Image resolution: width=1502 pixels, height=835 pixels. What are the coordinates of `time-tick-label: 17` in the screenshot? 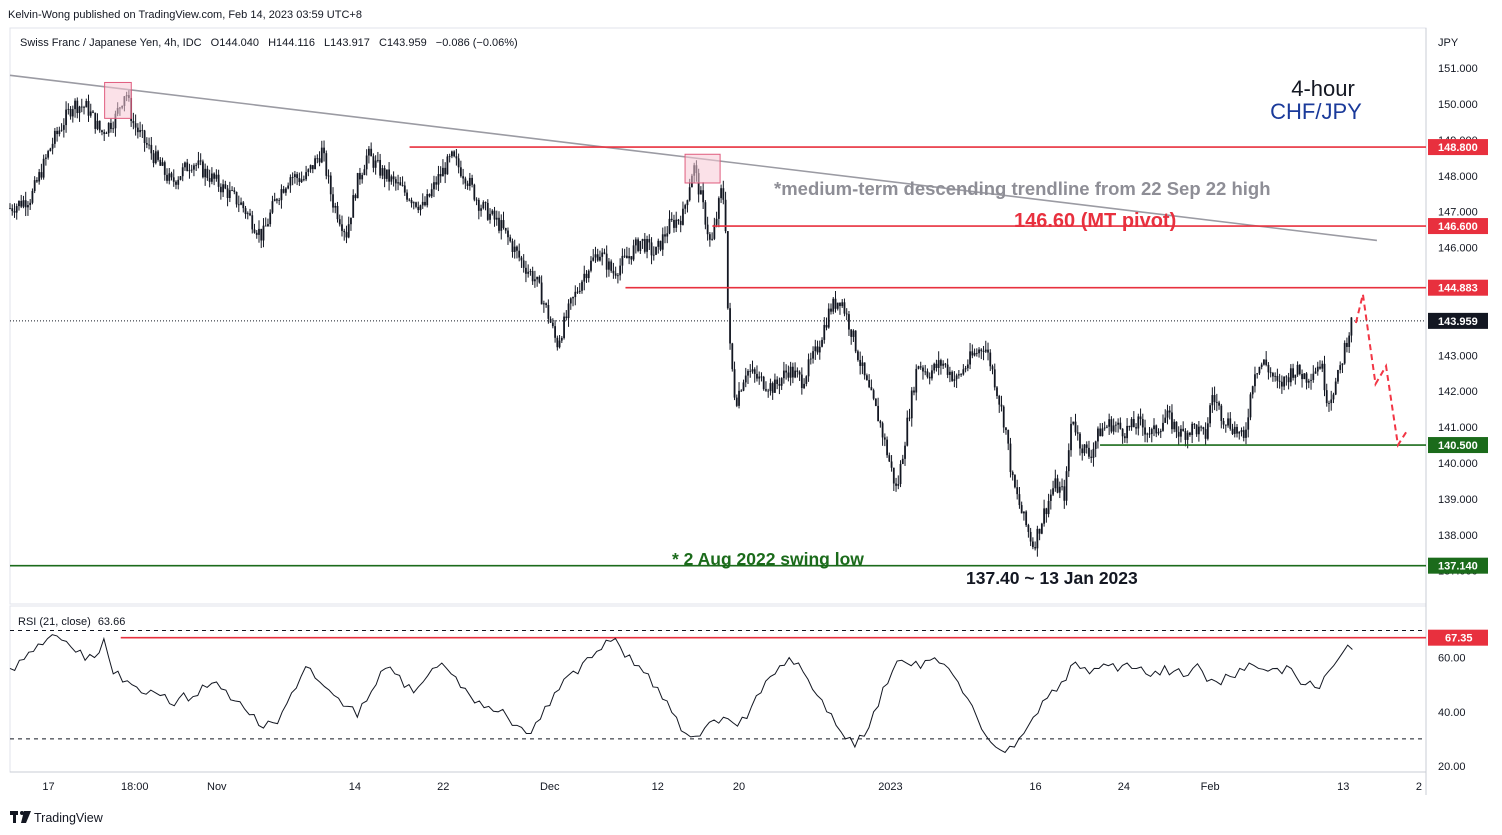 It's located at (48, 787).